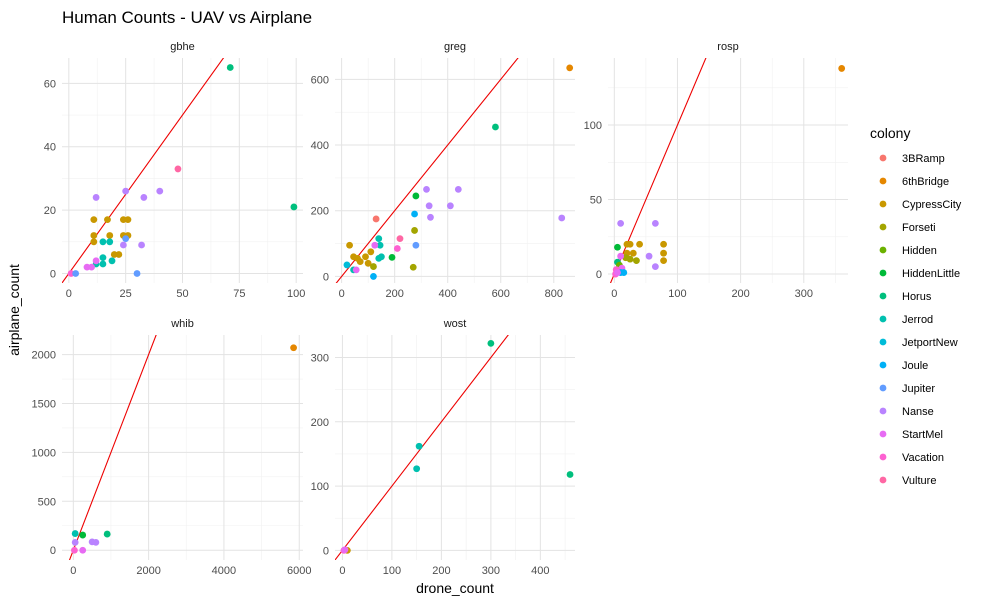  I want to click on legend-item: StartMel, so click(911, 435).